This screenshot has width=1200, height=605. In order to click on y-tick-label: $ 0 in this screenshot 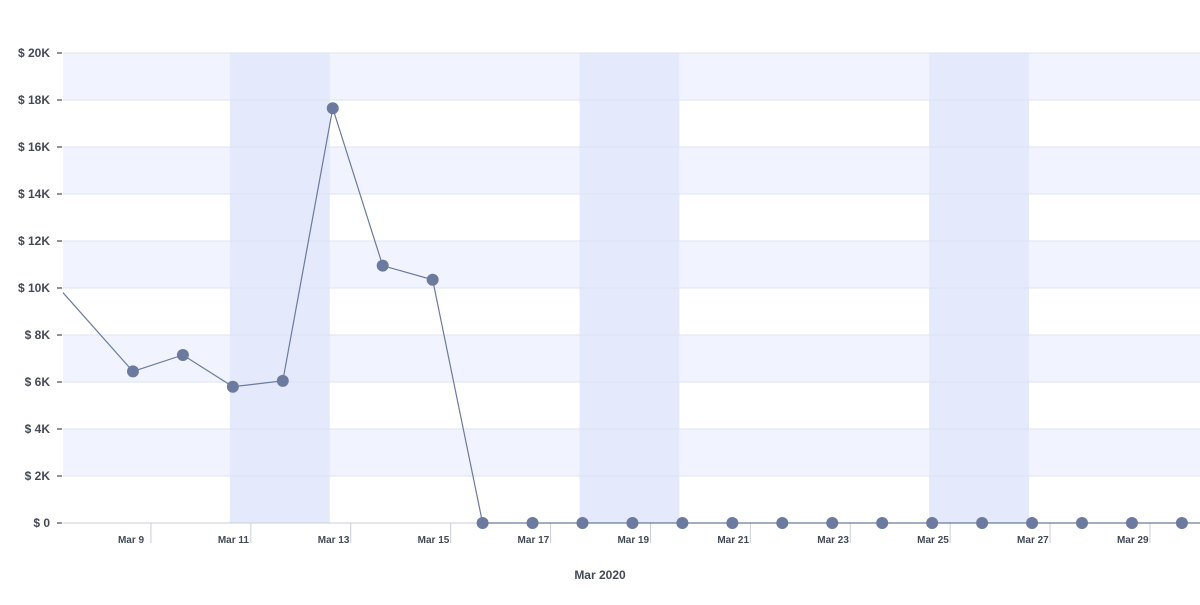, I will do `click(41, 523)`.